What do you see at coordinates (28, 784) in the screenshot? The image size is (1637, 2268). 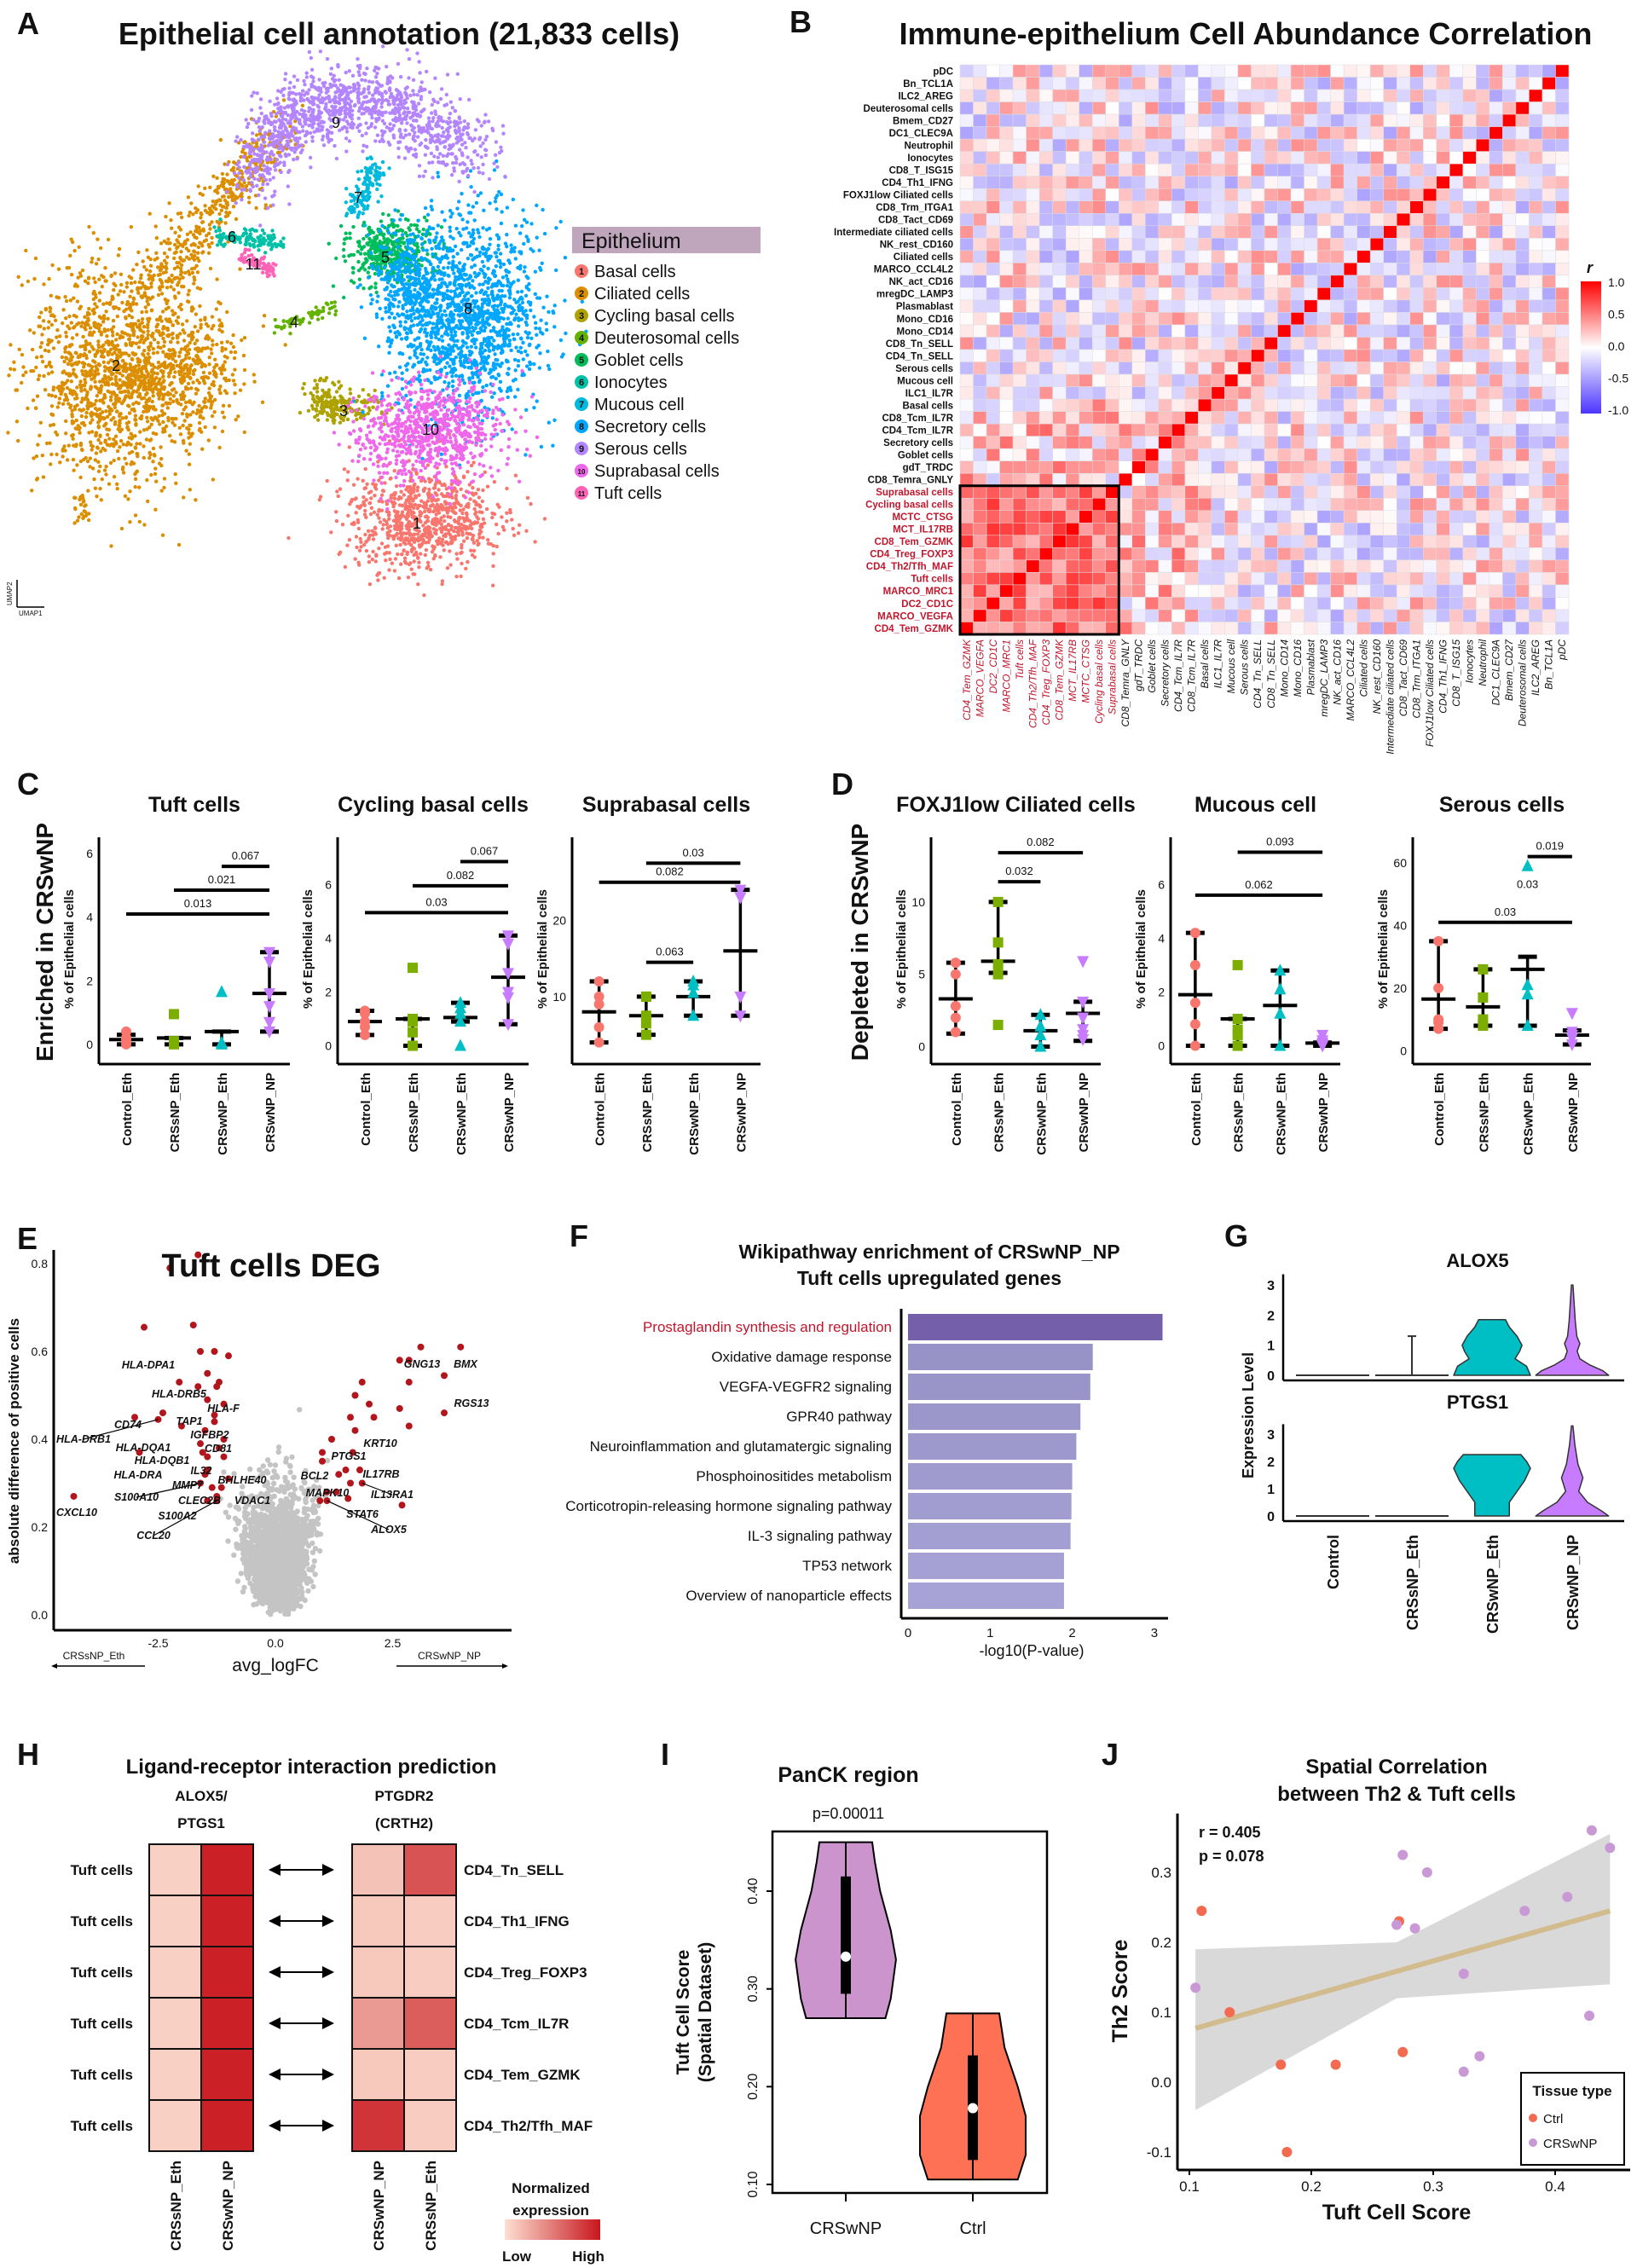 I see `panel-letter-c: C` at bounding box center [28, 784].